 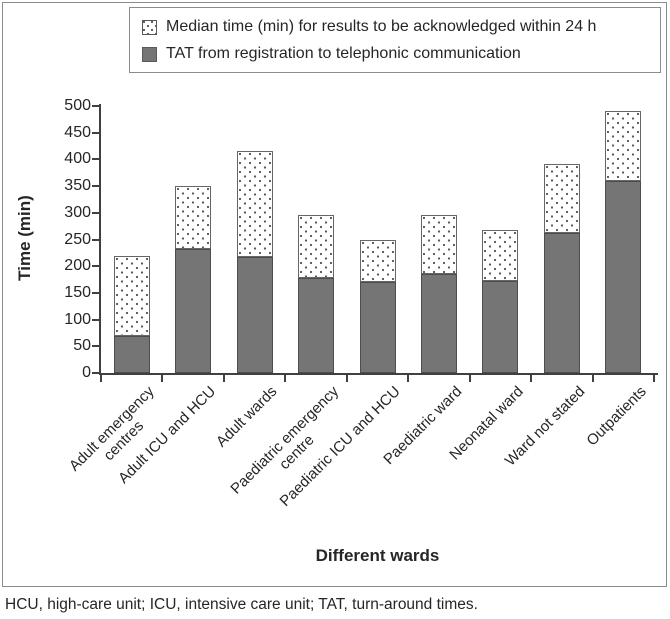 What do you see at coordinates (77, 266) in the screenshot?
I see `y-tick-label: 200` at bounding box center [77, 266].